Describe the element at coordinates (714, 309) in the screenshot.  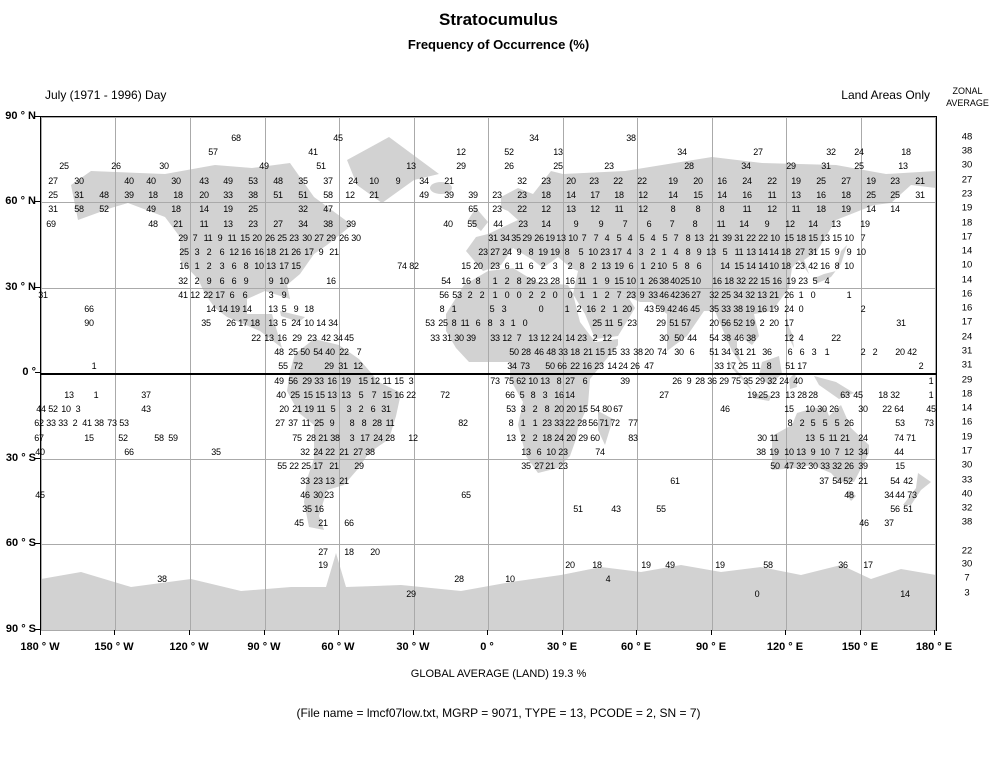
I see `map-value: 35` at that location.